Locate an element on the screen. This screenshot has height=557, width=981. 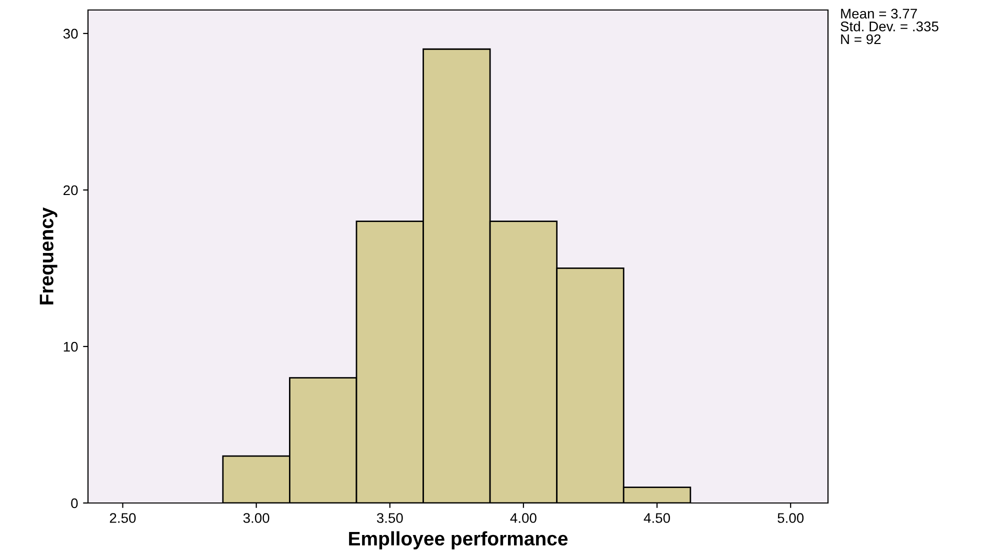
x-tick-label: 4.50 is located at coordinates (657, 518).